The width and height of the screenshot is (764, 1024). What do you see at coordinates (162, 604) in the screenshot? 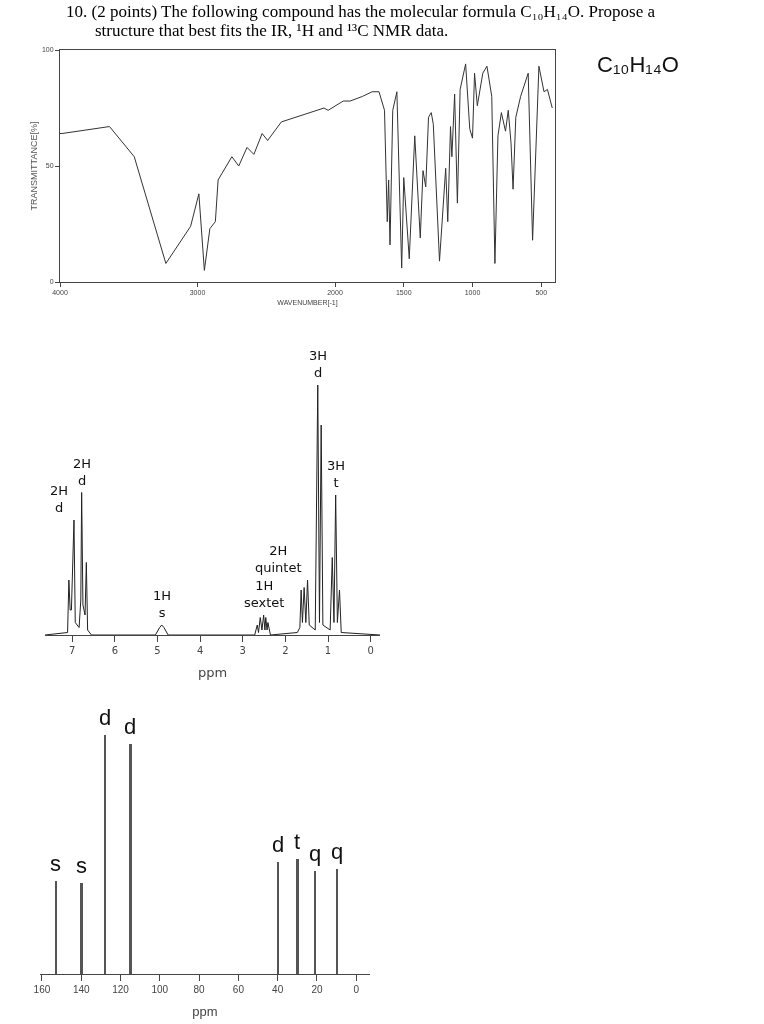
I see `annotation: 1H s` at bounding box center [162, 604].